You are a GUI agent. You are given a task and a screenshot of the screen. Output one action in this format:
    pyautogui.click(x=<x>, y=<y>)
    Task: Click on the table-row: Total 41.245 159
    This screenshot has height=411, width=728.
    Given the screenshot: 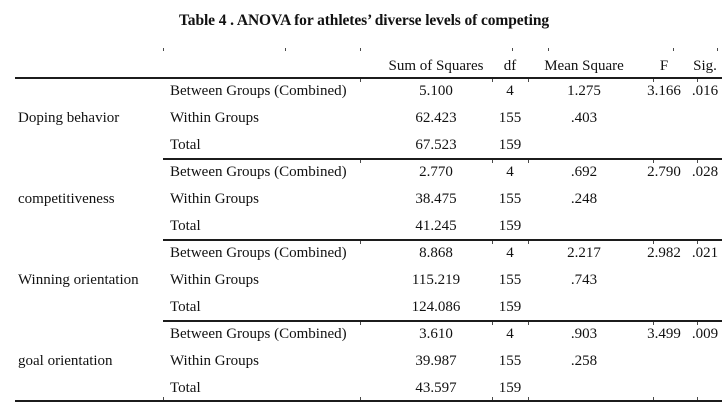 What is the action you would take?
    pyautogui.click(x=442, y=226)
    